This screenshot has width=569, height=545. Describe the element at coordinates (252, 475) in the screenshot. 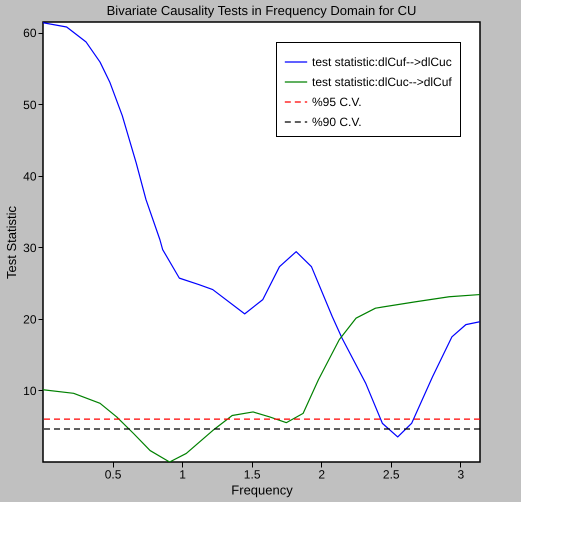

I see `x-tick-label: 1.5` at that location.